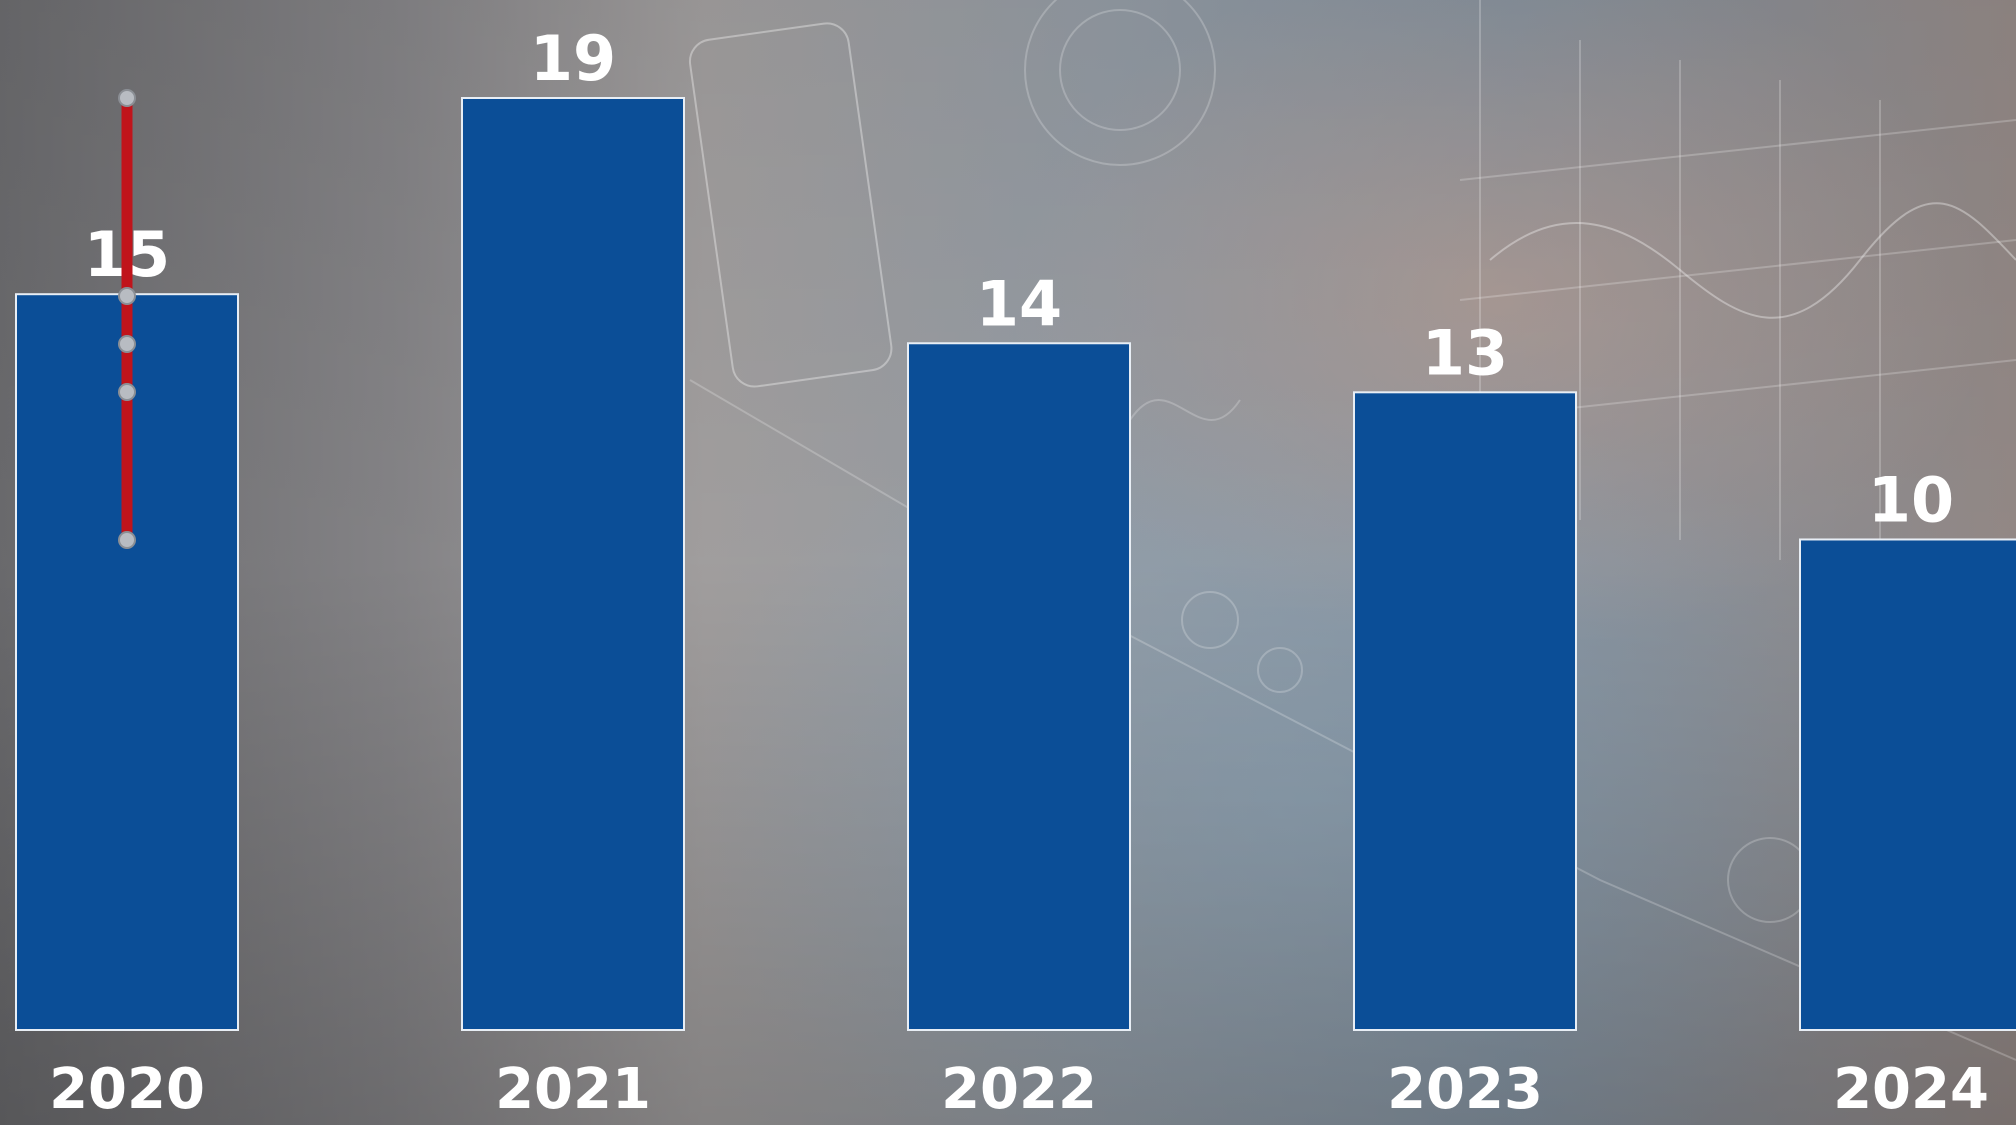  What do you see at coordinates (1465, 352) in the screenshot?
I see `value-label-2023: 13` at bounding box center [1465, 352].